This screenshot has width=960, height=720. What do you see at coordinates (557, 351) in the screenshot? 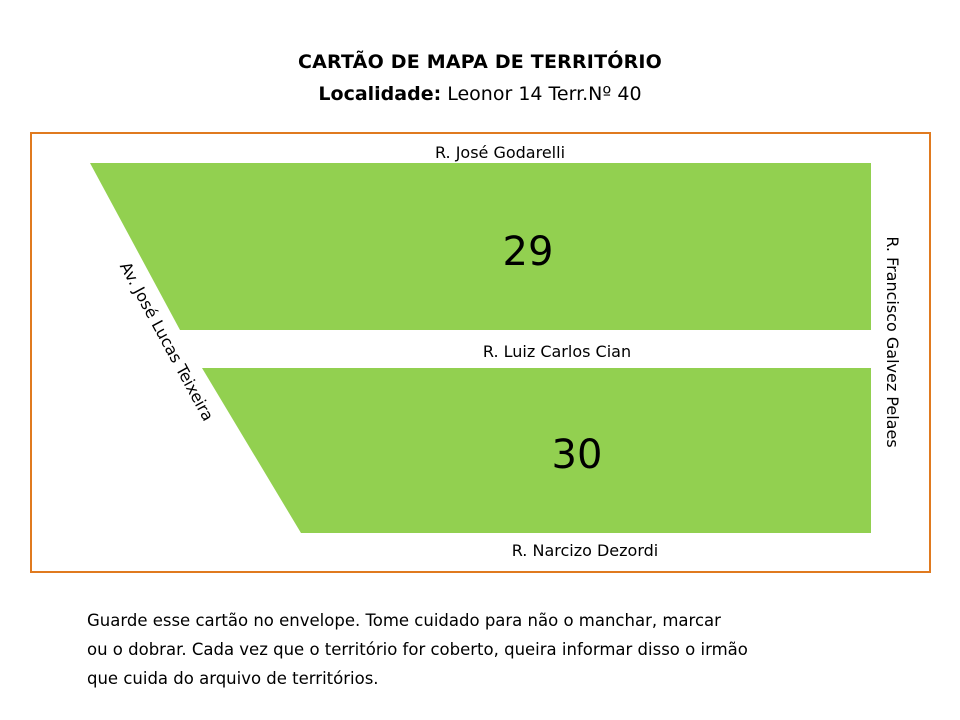
I see `street-middle-label: R. Luiz Carlos Cian` at bounding box center [557, 351].